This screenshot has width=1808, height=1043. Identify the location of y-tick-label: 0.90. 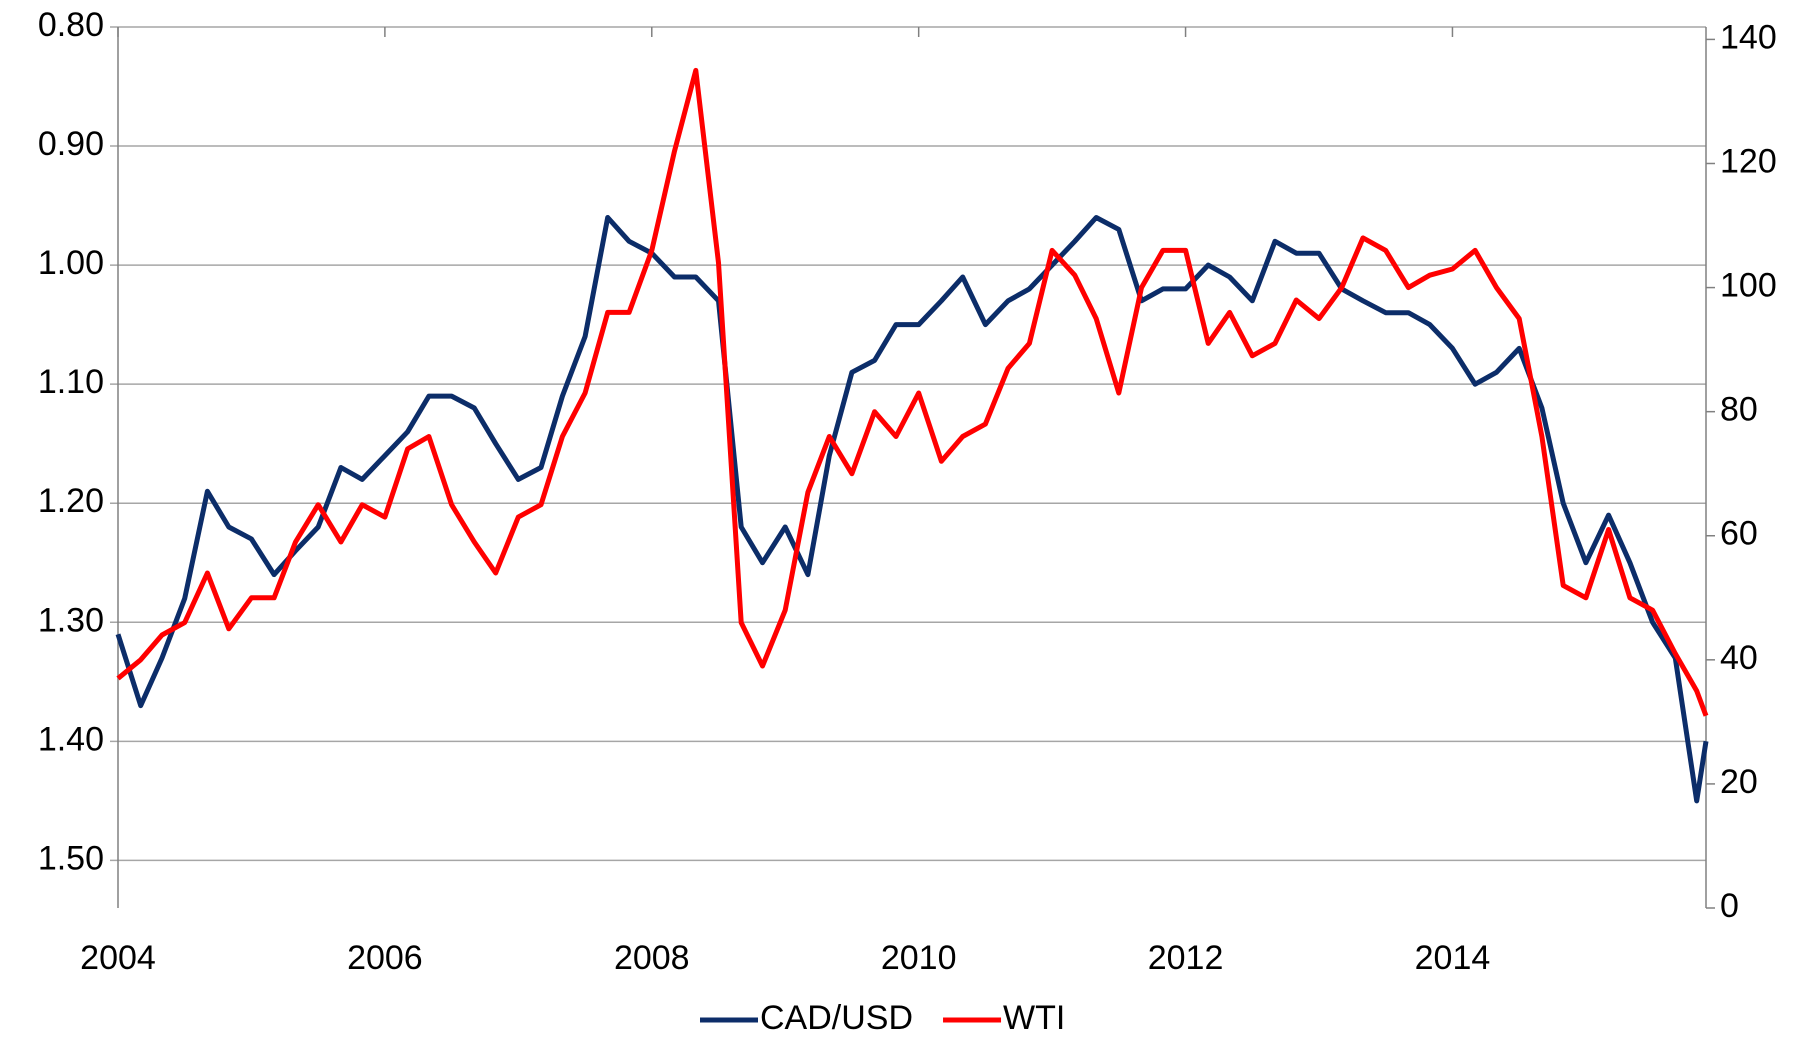
(71, 144).